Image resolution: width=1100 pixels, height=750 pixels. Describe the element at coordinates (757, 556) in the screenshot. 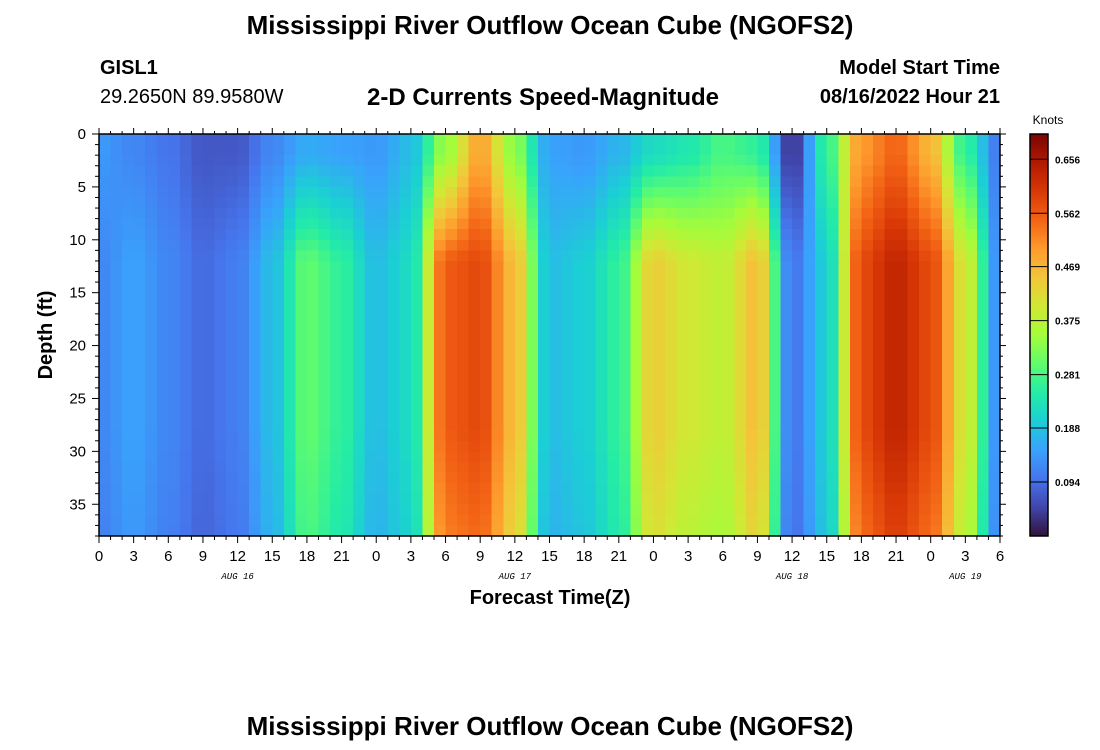

I see `x-tick-label: 9` at that location.